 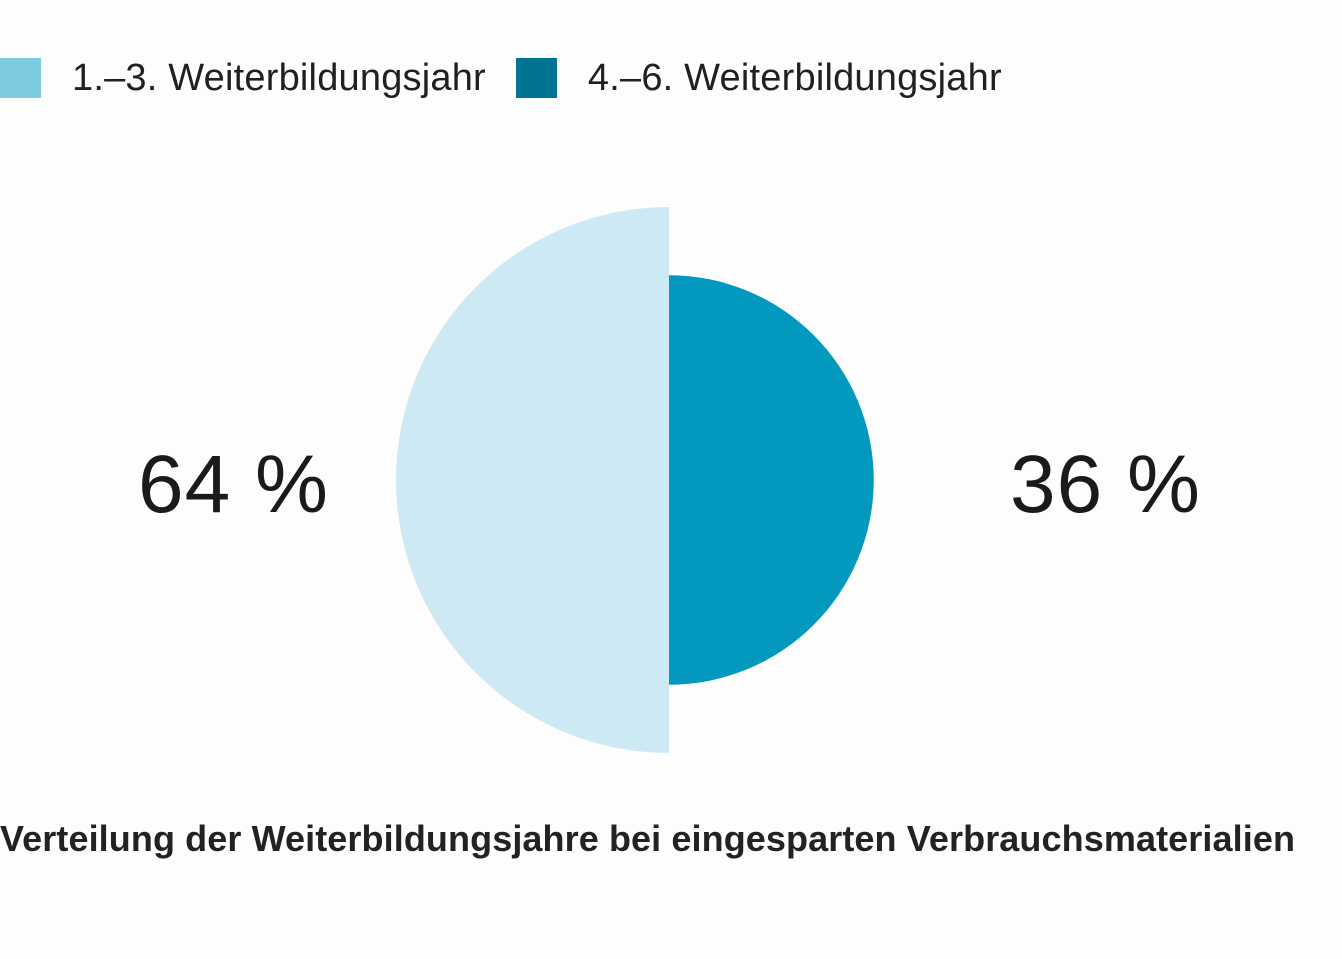 What do you see at coordinates (1105, 484) in the screenshot?
I see `value-label-4-6: 36 %` at bounding box center [1105, 484].